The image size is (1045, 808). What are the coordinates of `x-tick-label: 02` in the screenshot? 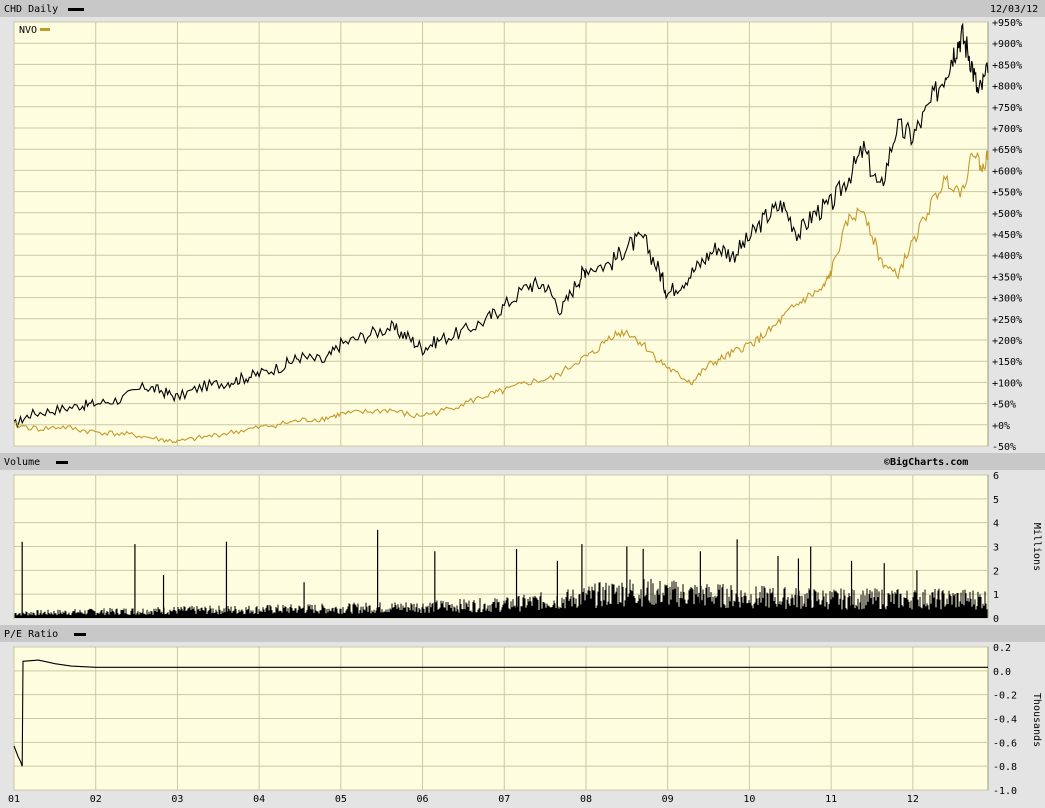 It's located at (96, 799).